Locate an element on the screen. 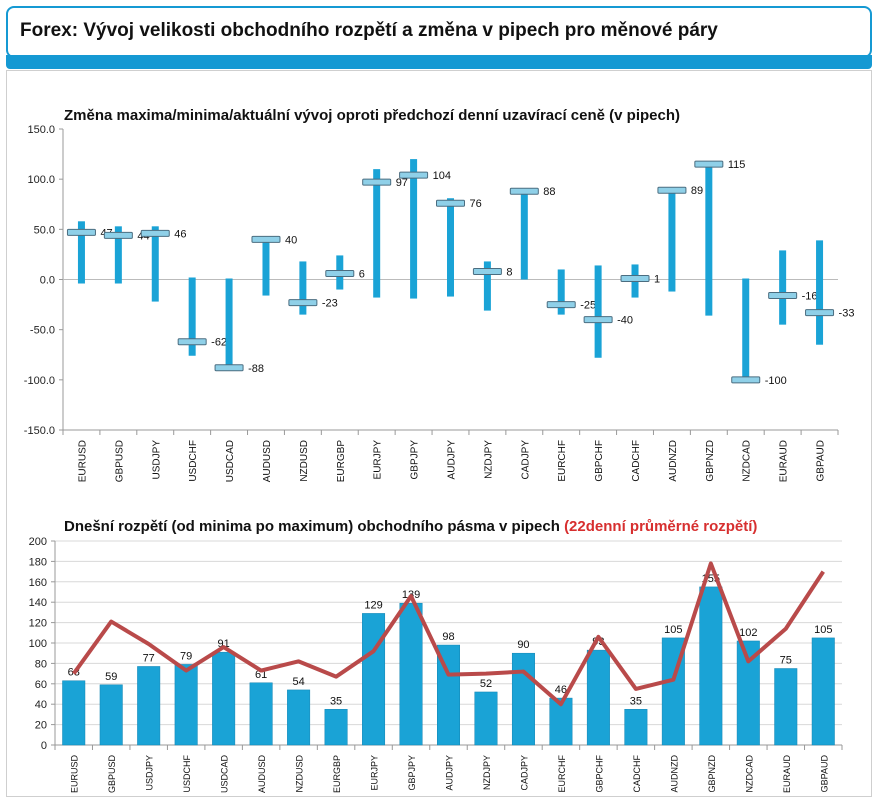  chart2-title-average: (22denní průměrné rozpětí) is located at coordinates (661, 526).